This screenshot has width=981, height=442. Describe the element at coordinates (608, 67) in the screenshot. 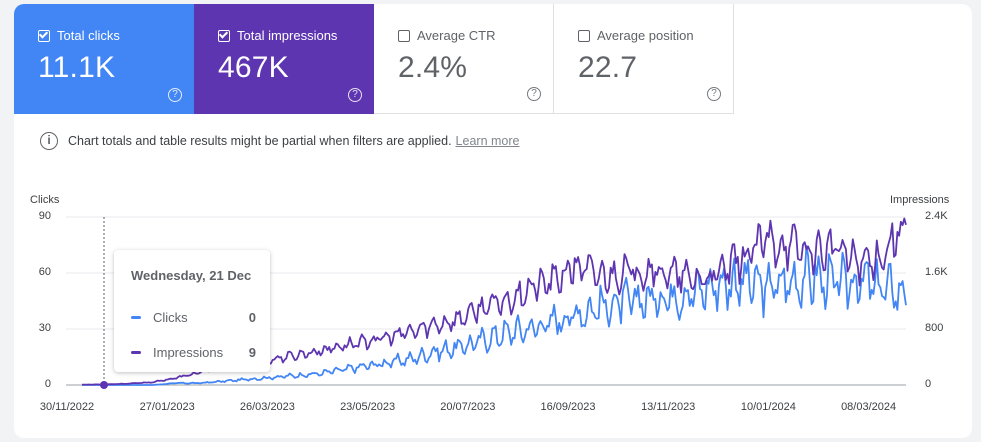

I see `metric-value: 22.7` at that location.